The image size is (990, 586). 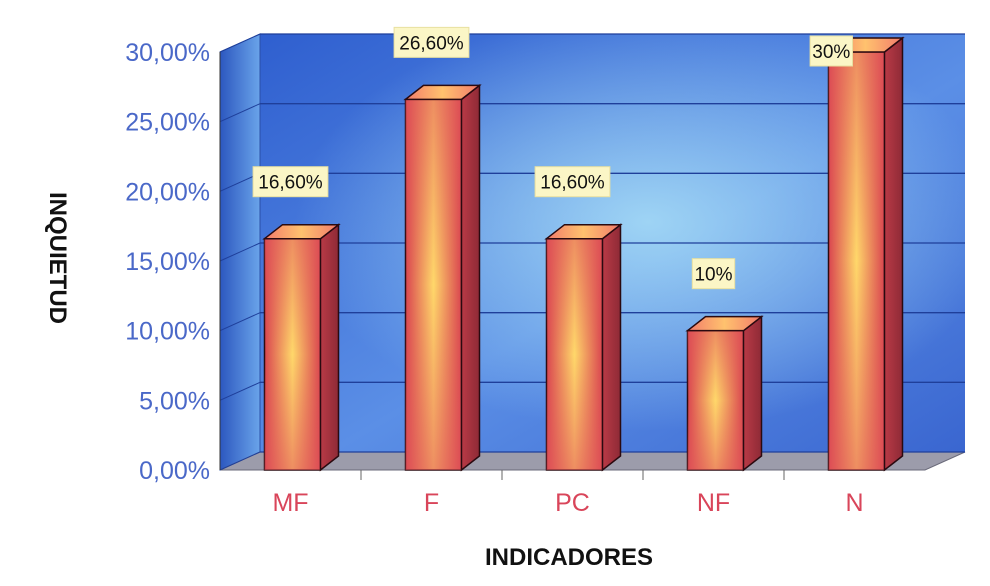 I want to click on data-label-text: 10%, so click(x=713, y=275).